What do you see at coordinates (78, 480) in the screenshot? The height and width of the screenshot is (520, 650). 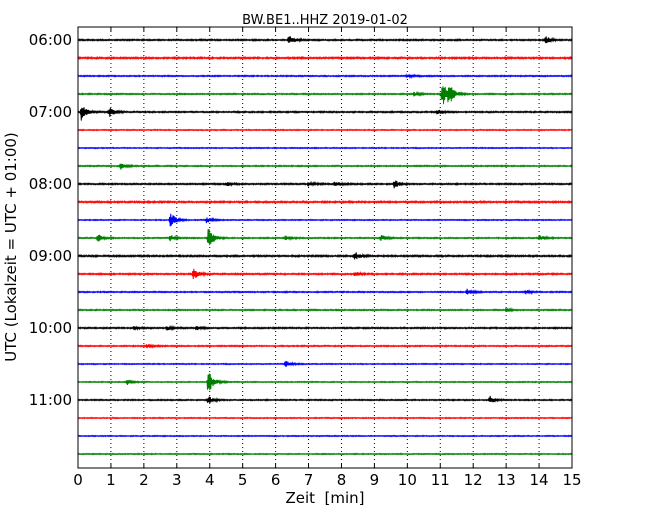 I see `x-tick-label: 0` at bounding box center [78, 480].